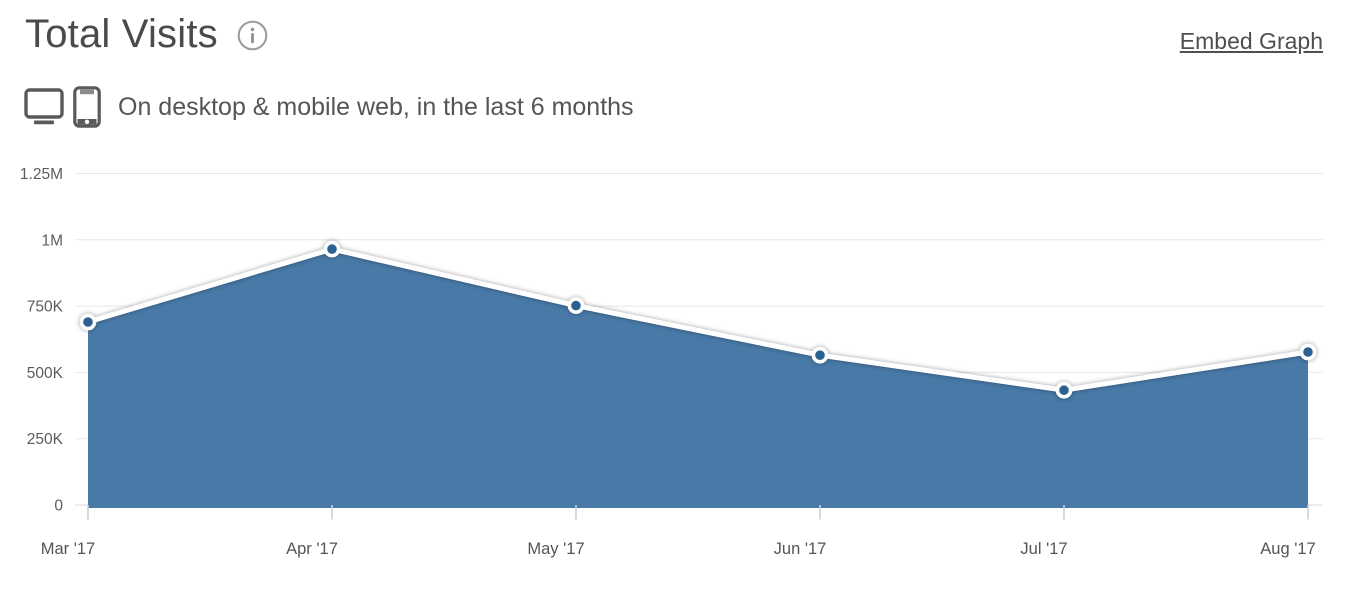  What do you see at coordinates (87, 107) in the screenshot?
I see `mobile-phone-icon` at bounding box center [87, 107].